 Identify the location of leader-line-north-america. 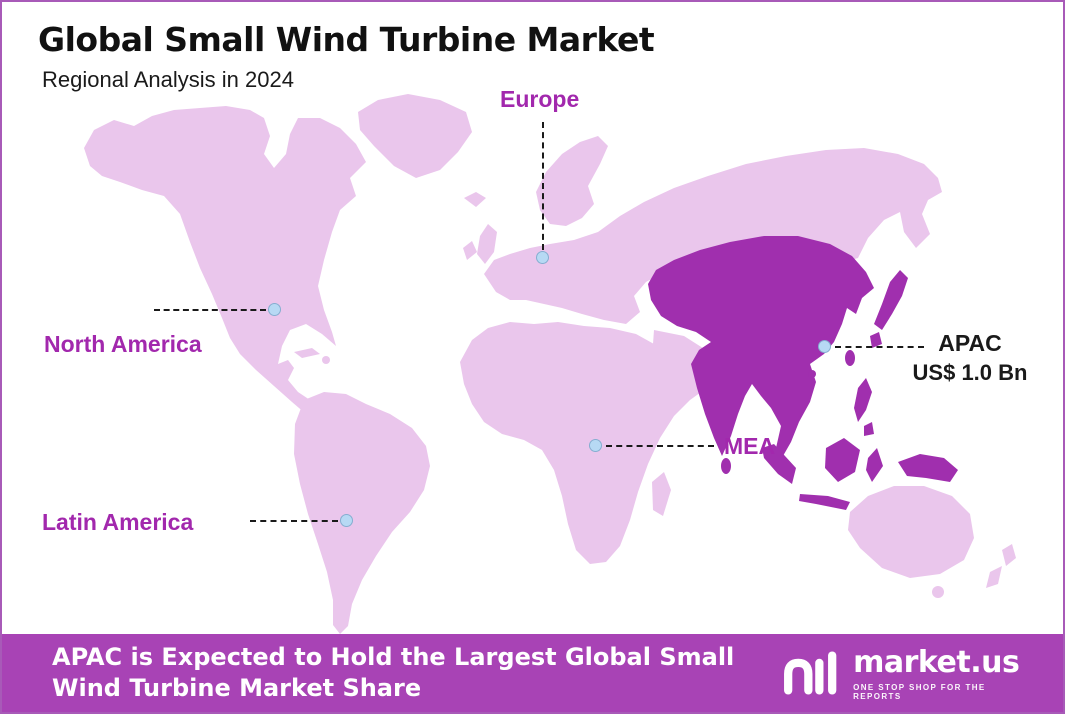
(210, 310).